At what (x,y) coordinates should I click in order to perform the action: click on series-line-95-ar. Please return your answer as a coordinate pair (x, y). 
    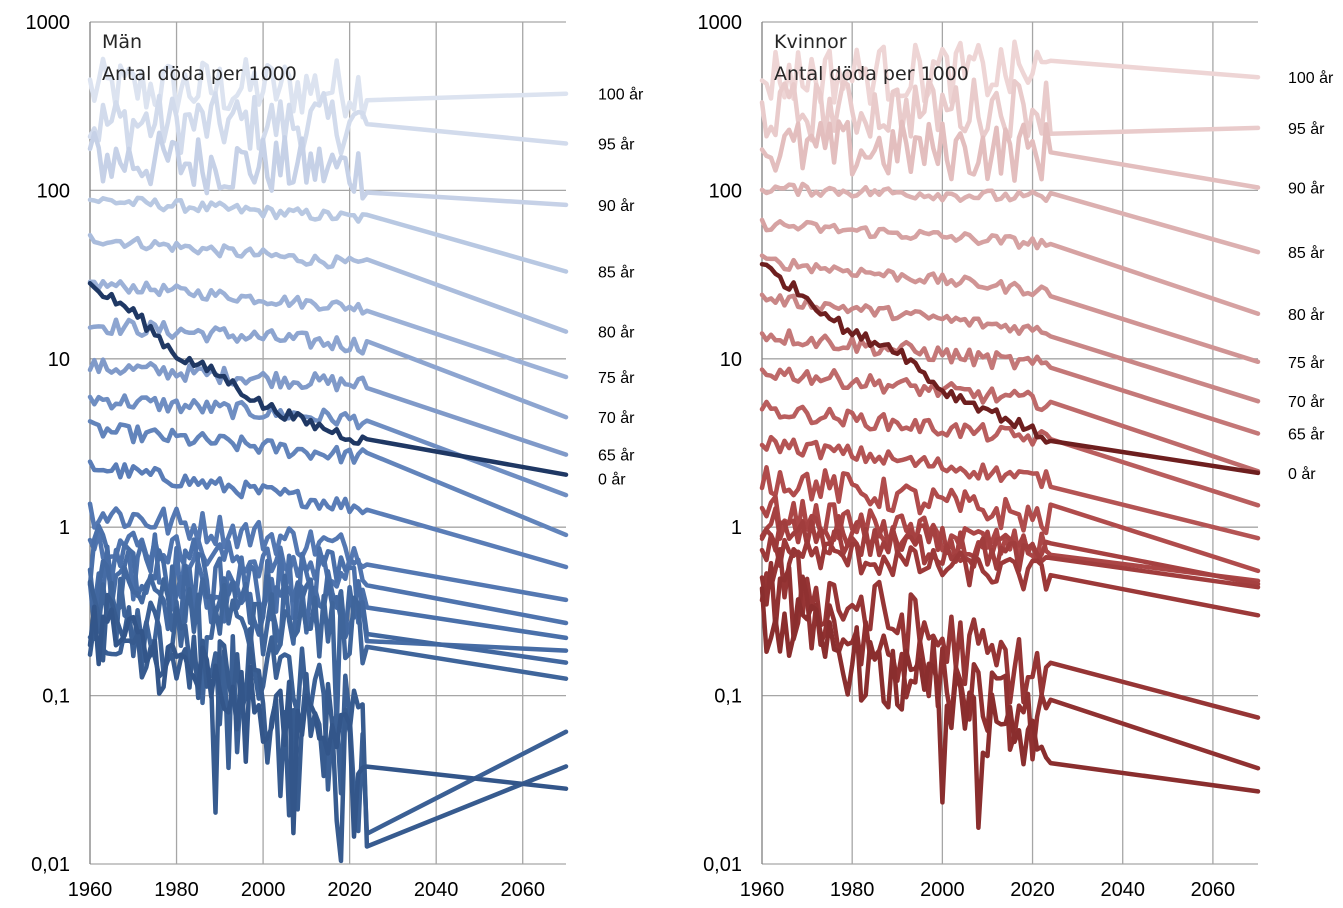
    Looking at the image, I should click on (328, 123).